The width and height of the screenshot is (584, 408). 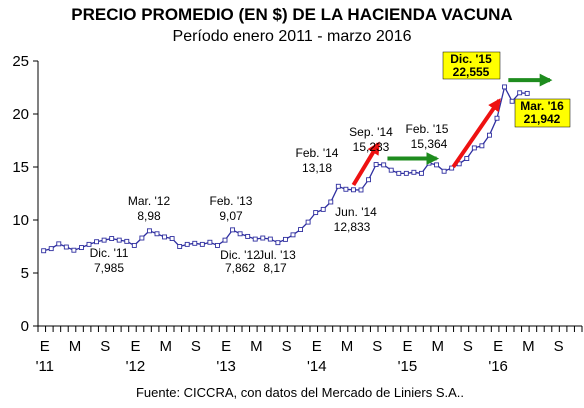 I want to click on annotation-label: Jul. '13, so click(x=277, y=255).